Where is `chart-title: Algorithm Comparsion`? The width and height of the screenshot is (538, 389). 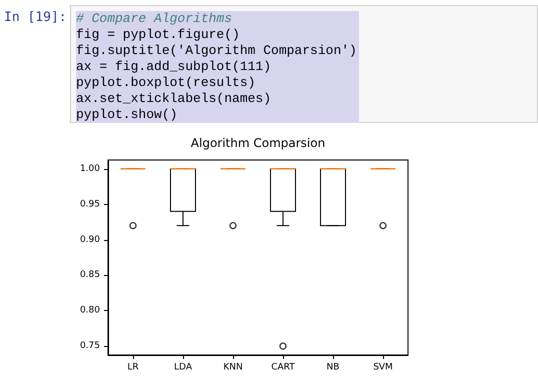 chart-title: Algorithm Comparsion is located at coordinates (258, 143).